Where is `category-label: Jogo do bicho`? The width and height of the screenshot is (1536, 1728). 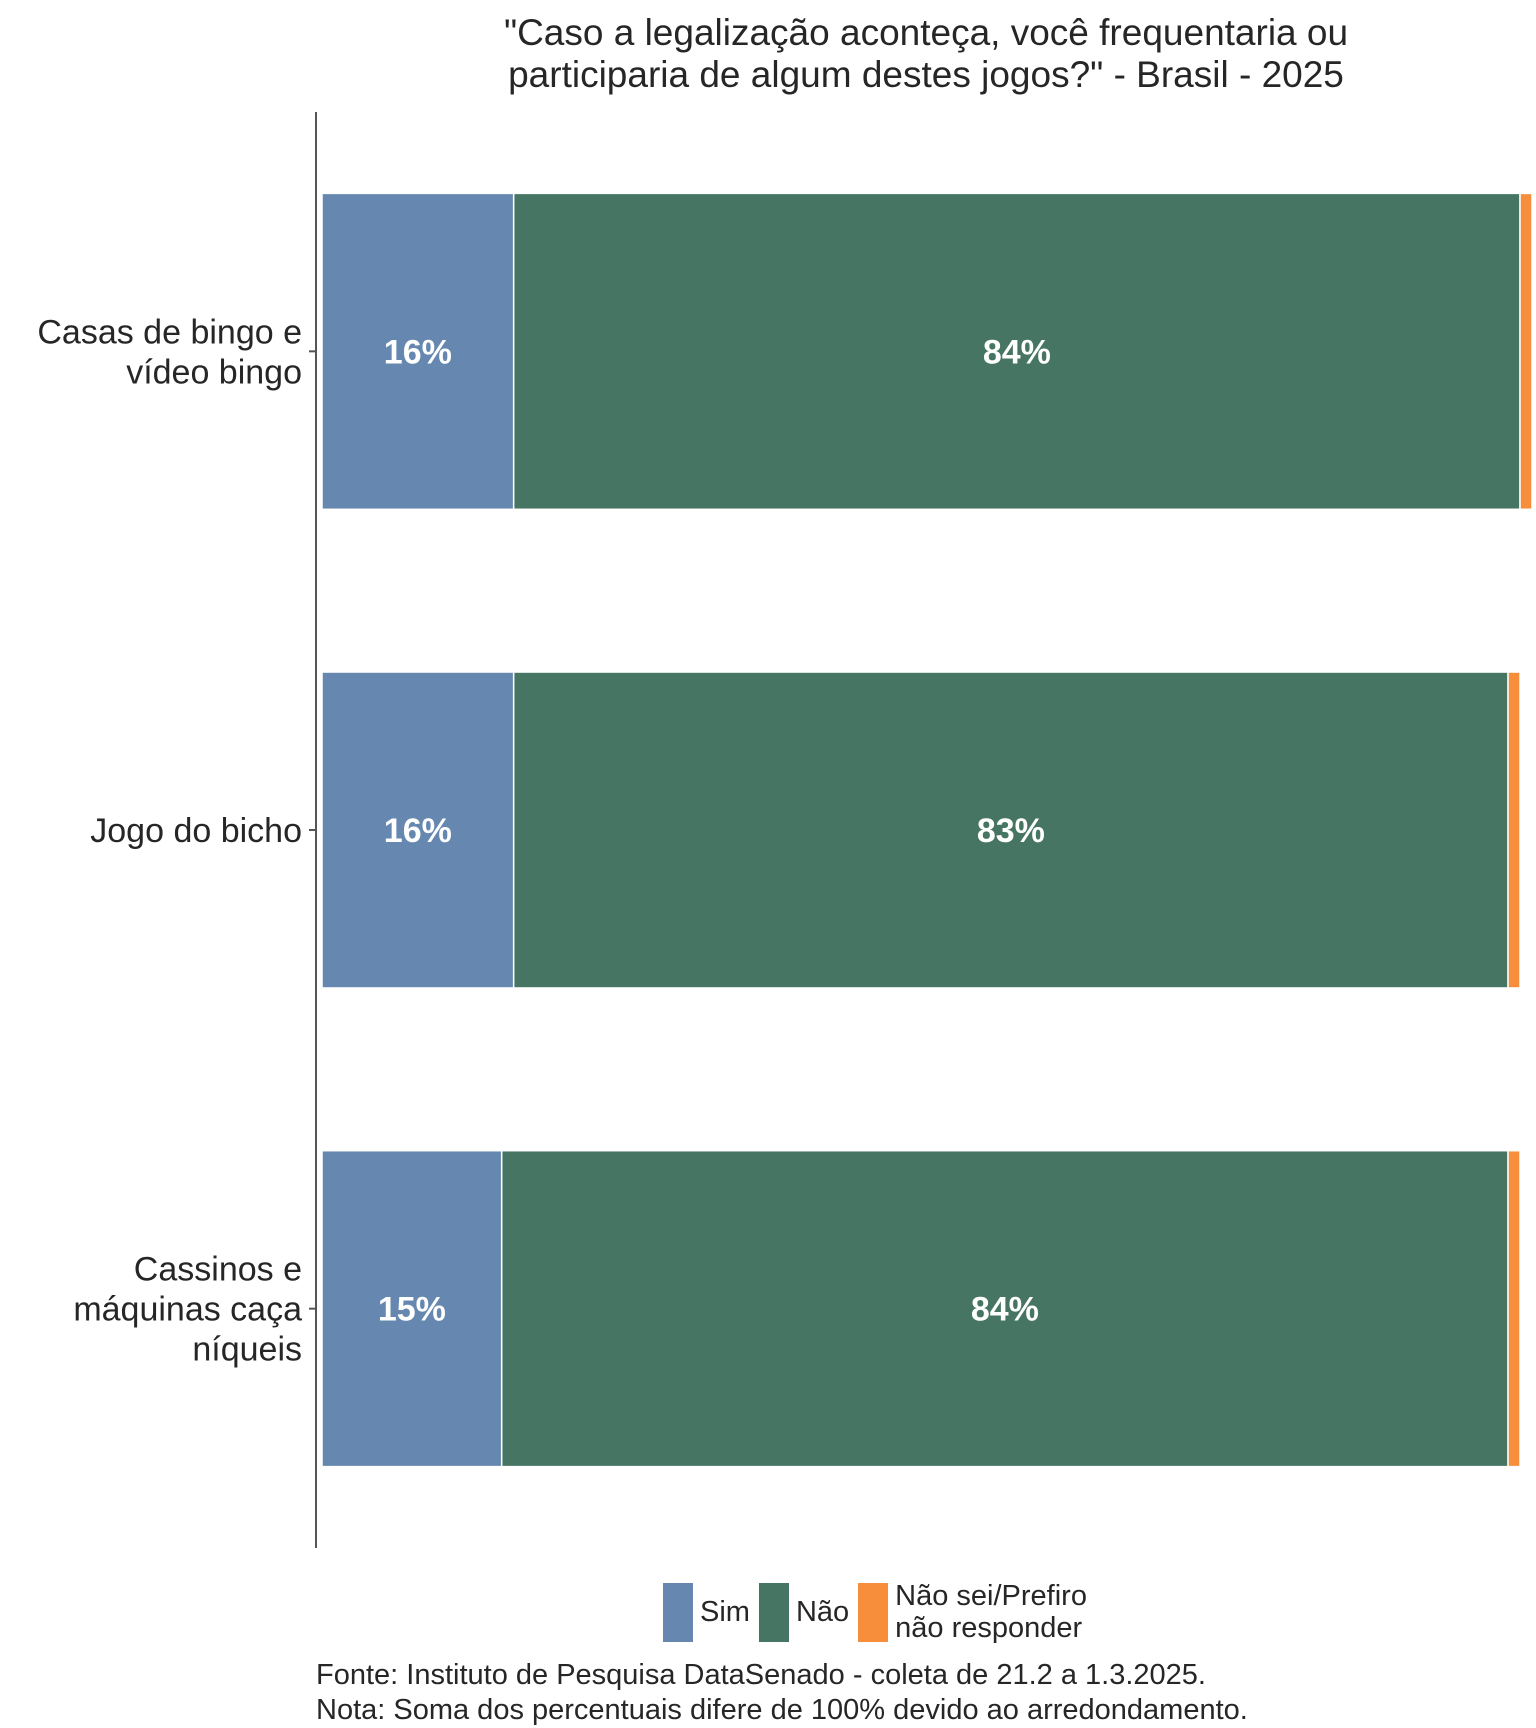 category-label: Jogo do bicho is located at coordinates (196, 831).